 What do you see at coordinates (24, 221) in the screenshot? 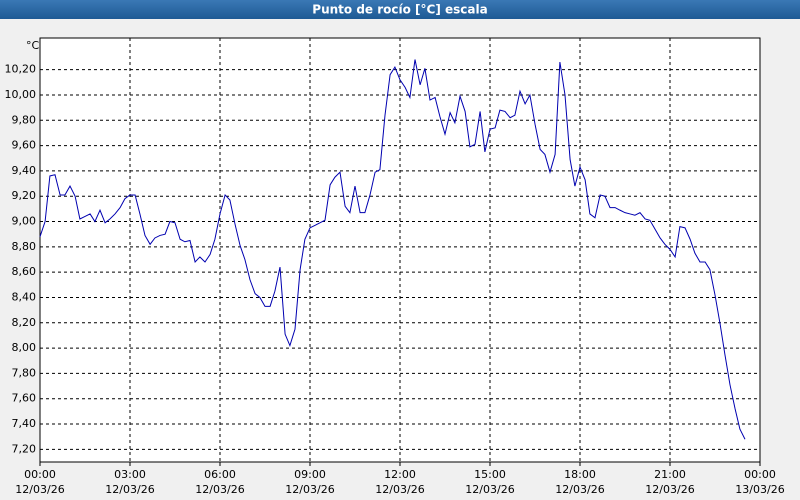
I see `y-tick-label: 9,00` at bounding box center [24, 221].